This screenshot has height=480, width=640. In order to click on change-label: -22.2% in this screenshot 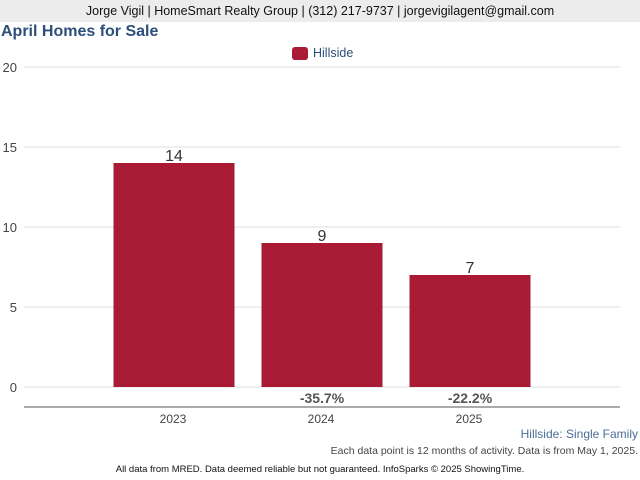, I will do `click(470, 398)`.